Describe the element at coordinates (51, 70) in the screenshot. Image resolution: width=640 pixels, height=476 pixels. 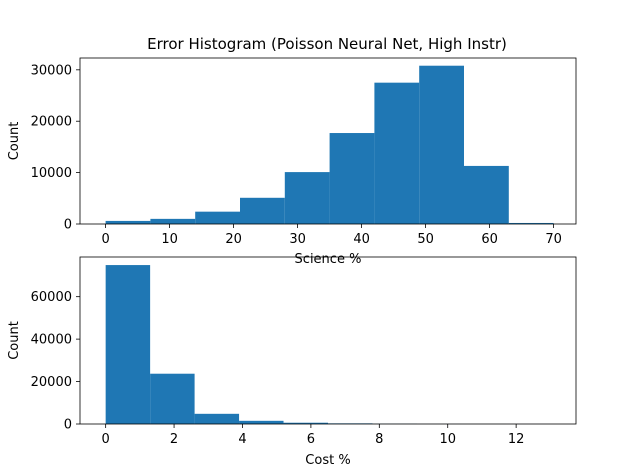
I see `y-tick-label: 30000` at that location.